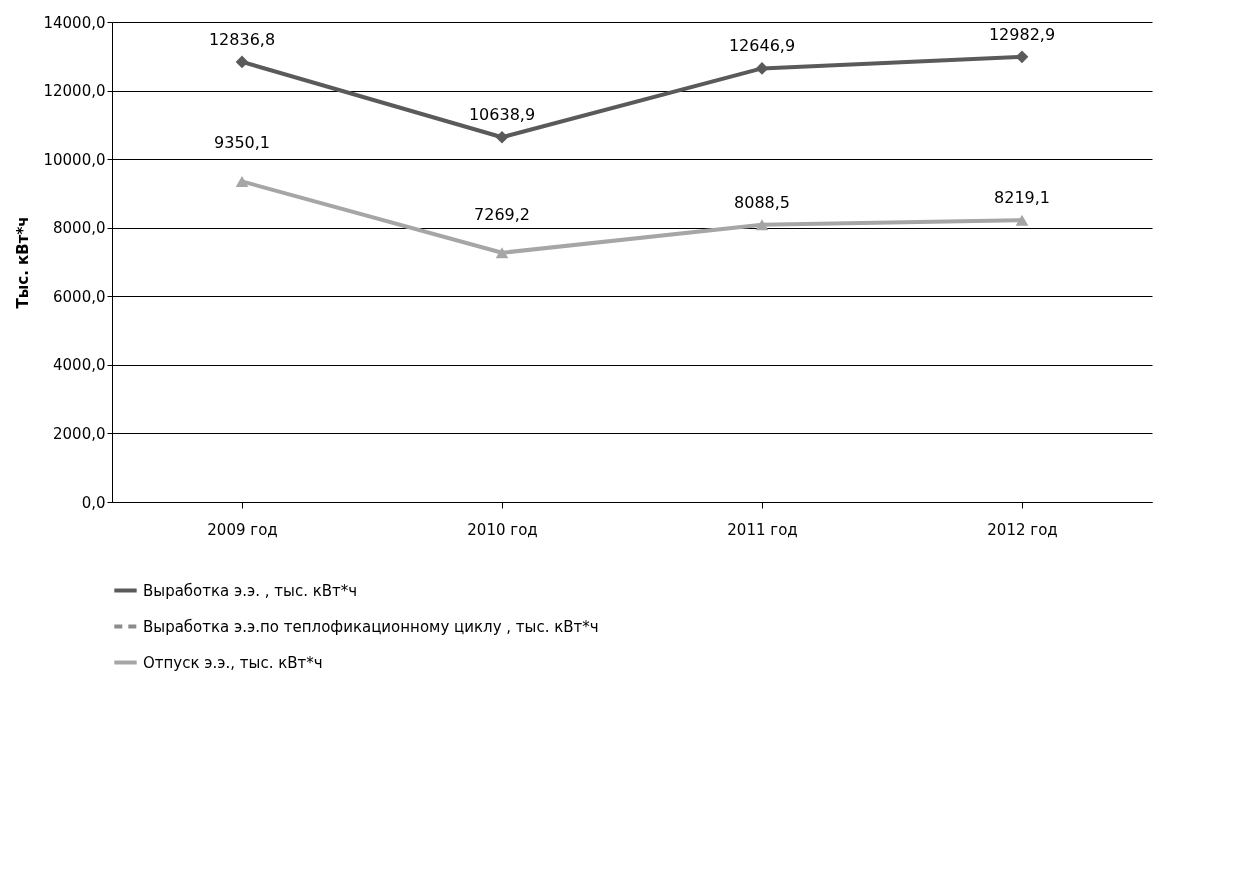 This screenshot has height=872, width=1250. What do you see at coordinates (79, 433) in the screenshot?
I see `y-tick-label: 2000,0` at bounding box center [79, 433].